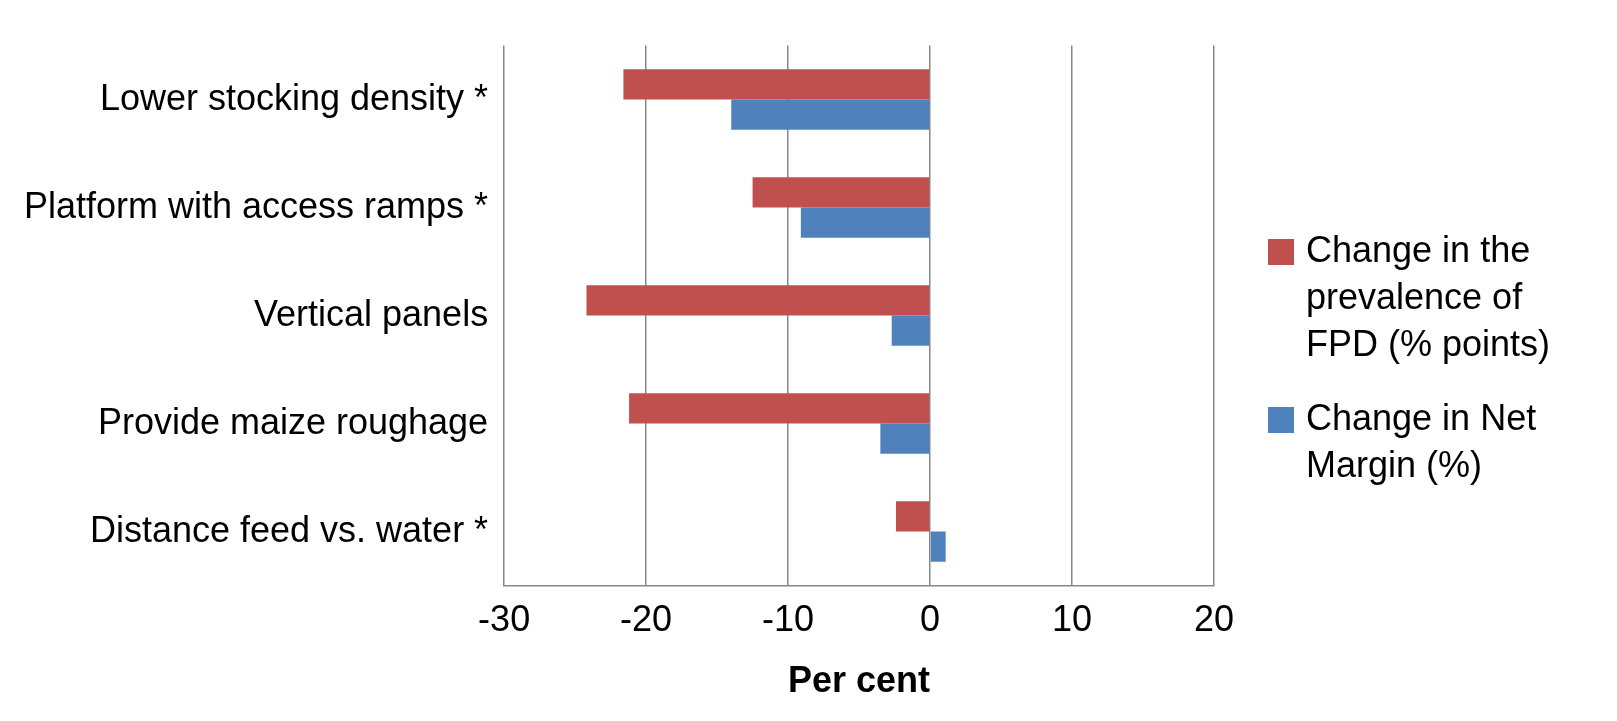 Image resolution: width=1617 pixels, height=721 pixels. What do you see at coordinates (1072, 619) in the screenshot?
I see `x-tick-label: 10` at bounding box center [1072, 619].